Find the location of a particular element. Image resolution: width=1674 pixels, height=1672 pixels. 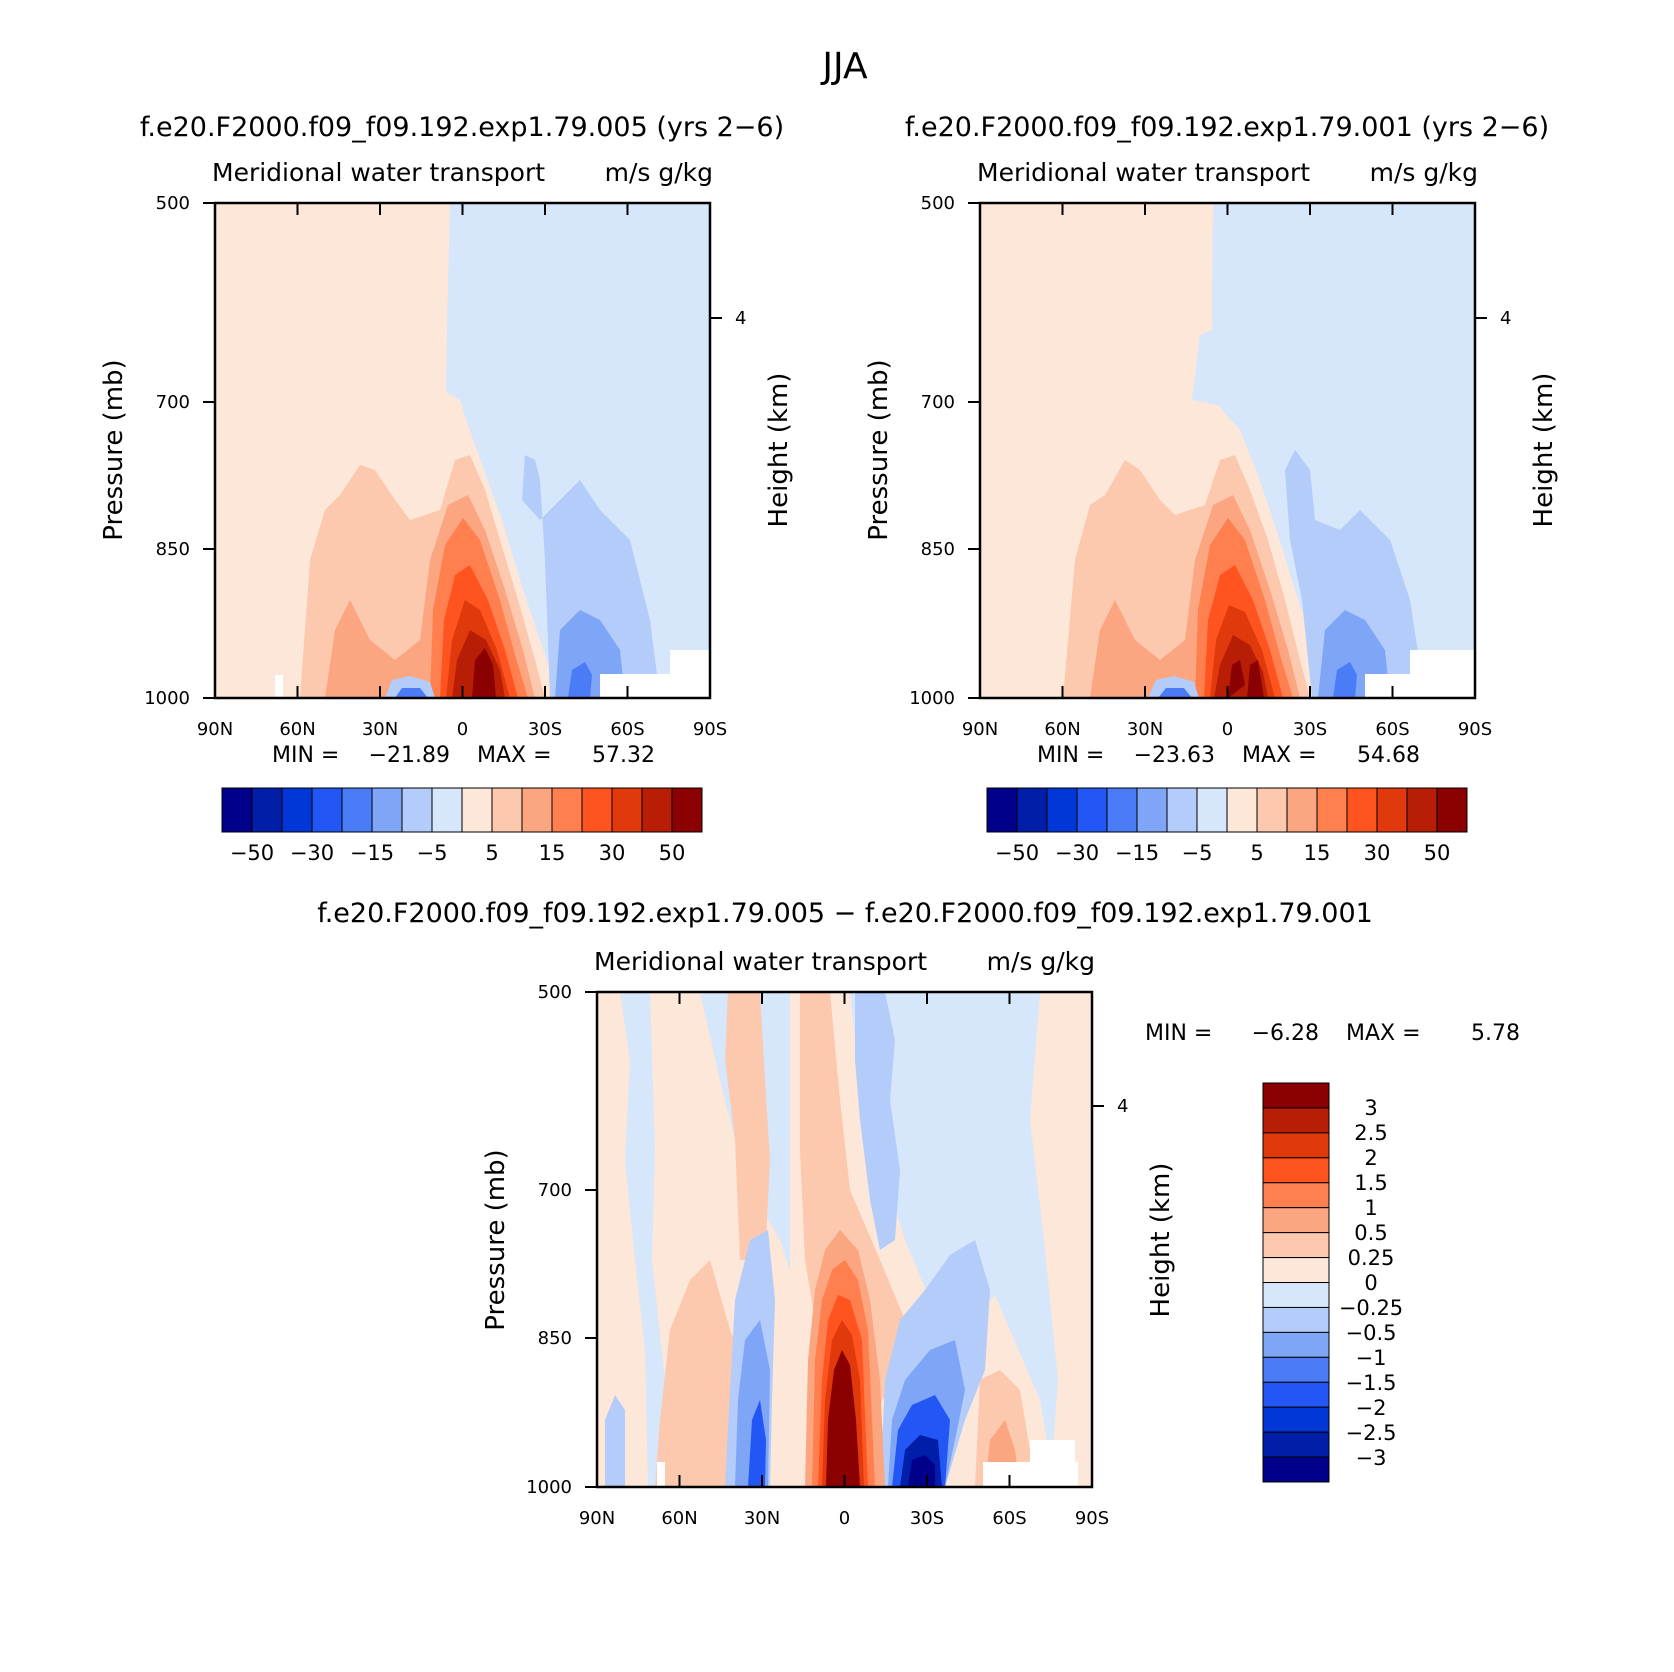

plot-title-left: Meridional water transport is located at coordinates (378, 172).